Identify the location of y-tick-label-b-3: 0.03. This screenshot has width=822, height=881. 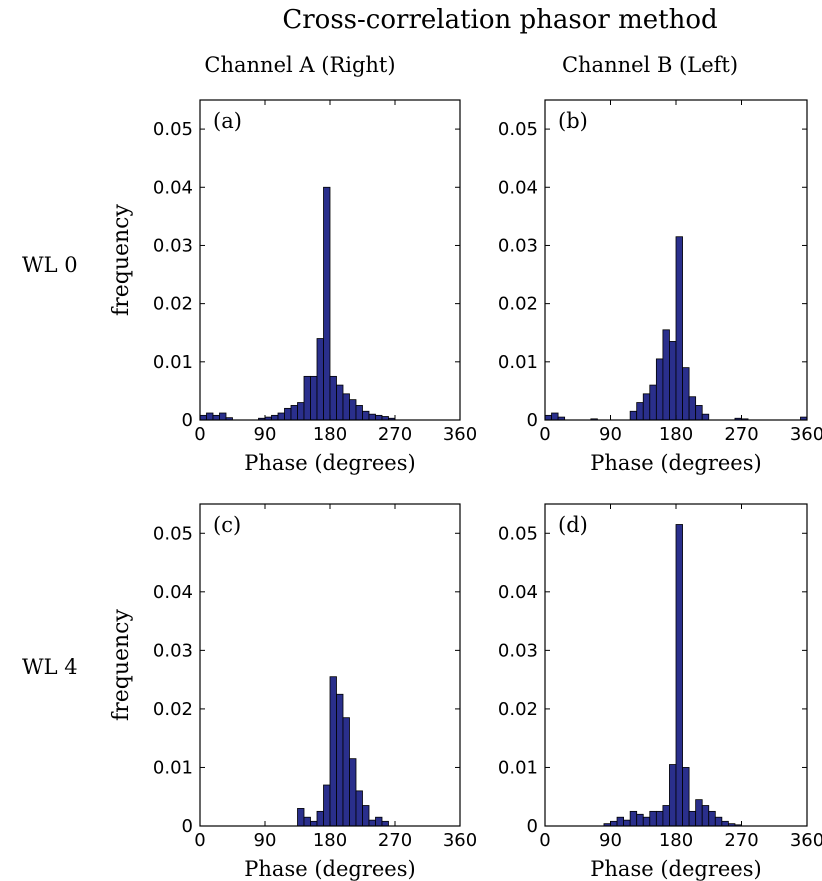
(518, 245).